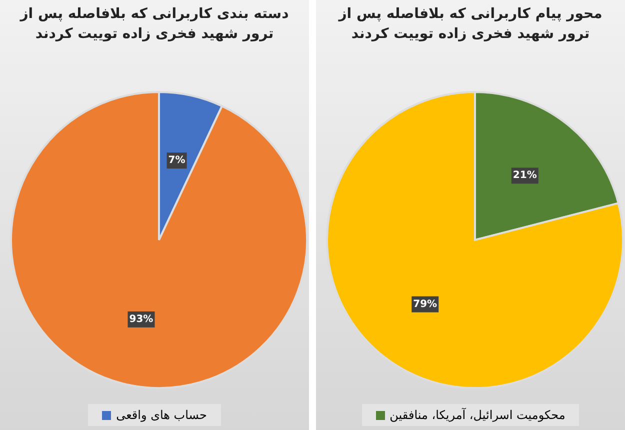 This screenshot has height=430, width=625. Describe the element at coordinates (141, 319) in the screenshot. I see `data-label: 93%` at that location.